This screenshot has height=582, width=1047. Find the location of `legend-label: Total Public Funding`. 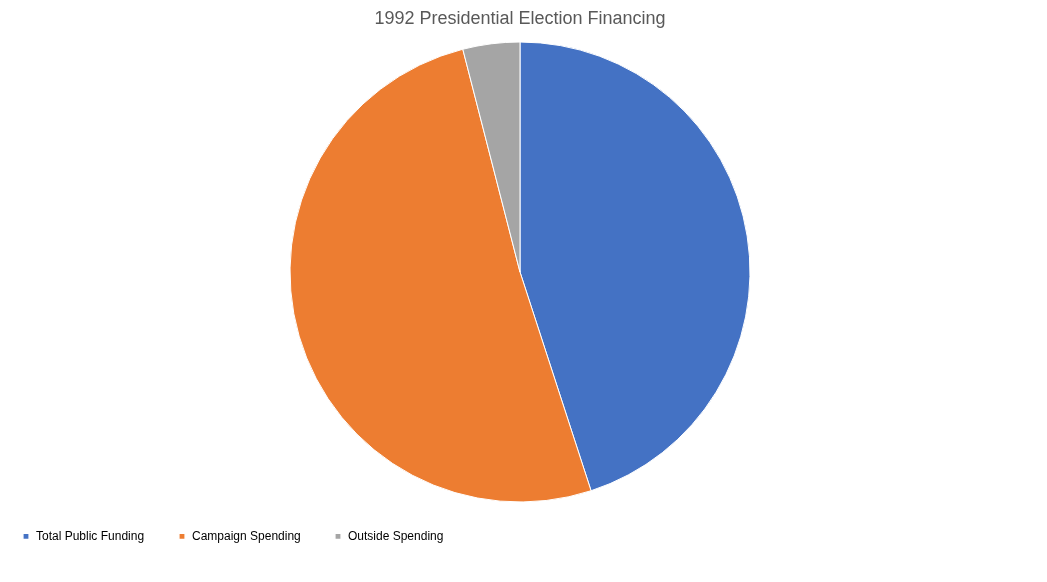

legend-label: Total Public Funding is located at coordinates (90, 536).